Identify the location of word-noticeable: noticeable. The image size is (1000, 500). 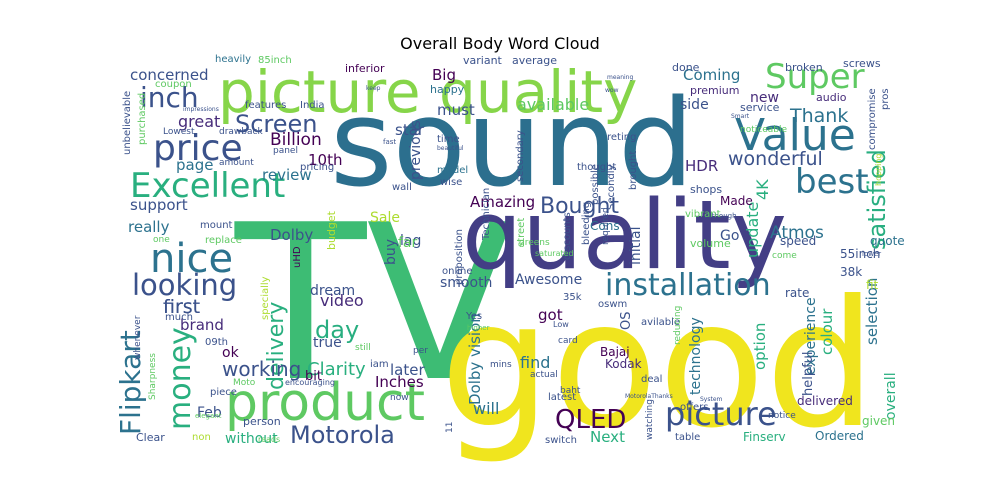
(763, 130).